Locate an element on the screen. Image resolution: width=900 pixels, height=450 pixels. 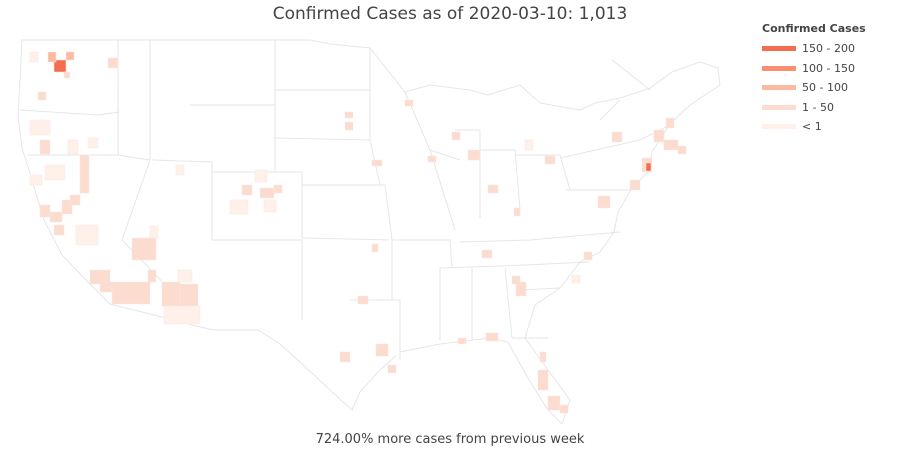
legend-title: Confirmed Cases is located at coordinates (814, 28).